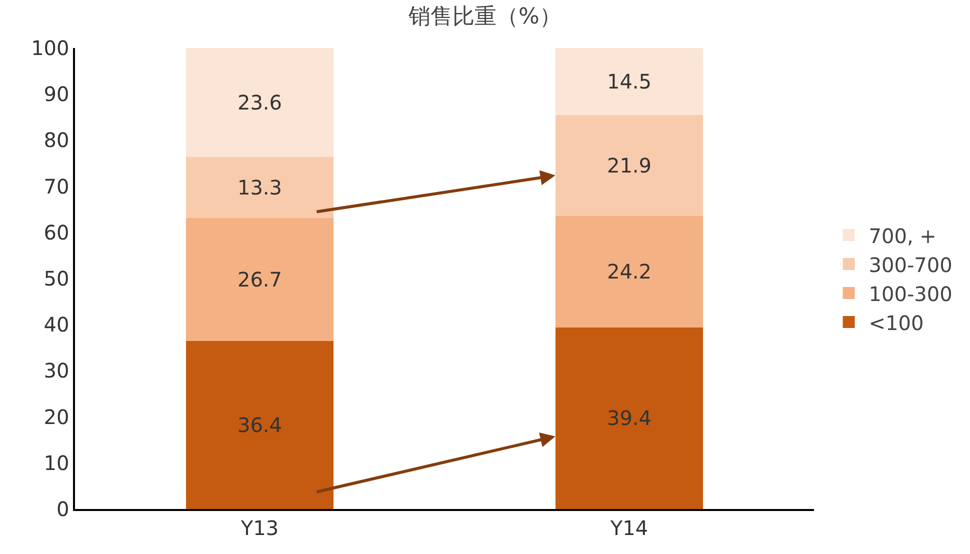  I want to click on y-tick-label: 90, so click(57, 94).